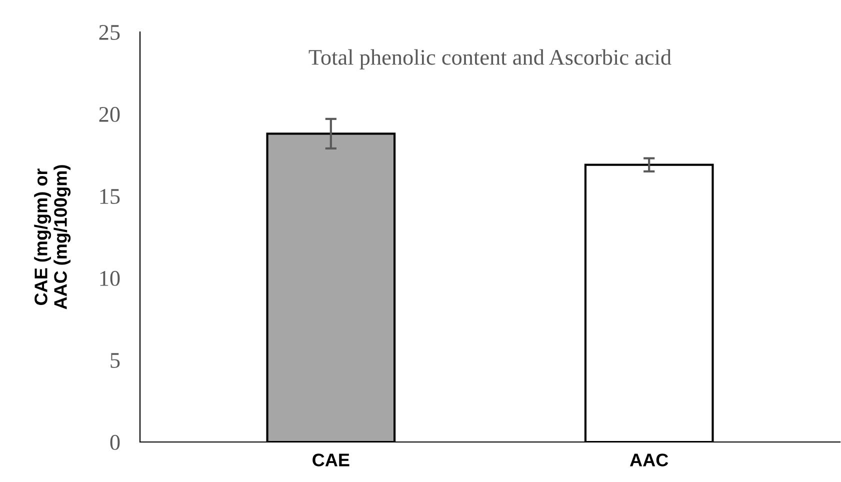 The image size is (841, 482). Describe the element at coordinates (490, 59) in the screenshot. I see `text: Total phenolic content and Ascorbic acid` at that location.